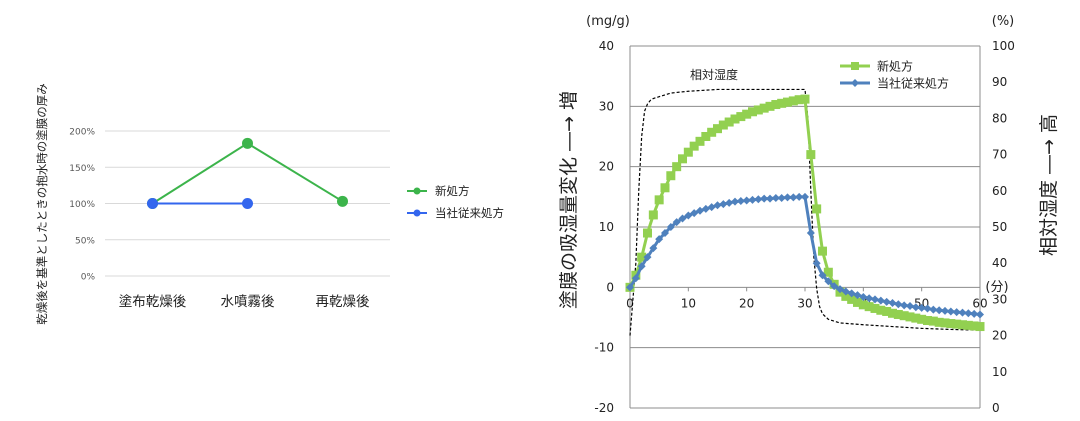  Describe the element at coordinates (606, 46) in the screenshot. I see `y-tick-label: 40` at that location.